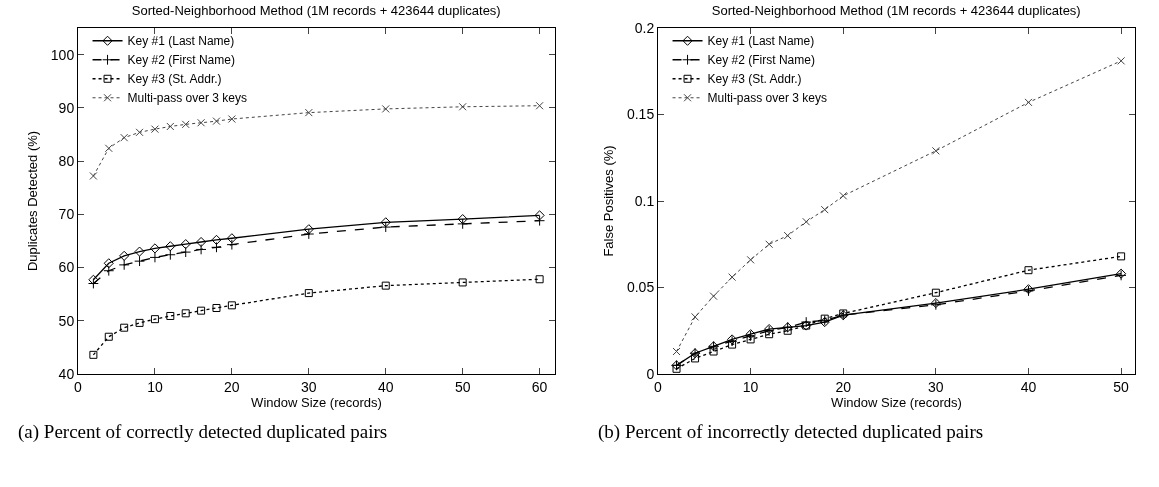 This screenshot has height=487, width=1159. I want to click on y-axis-title: False Positives (%), so click(608, 201).